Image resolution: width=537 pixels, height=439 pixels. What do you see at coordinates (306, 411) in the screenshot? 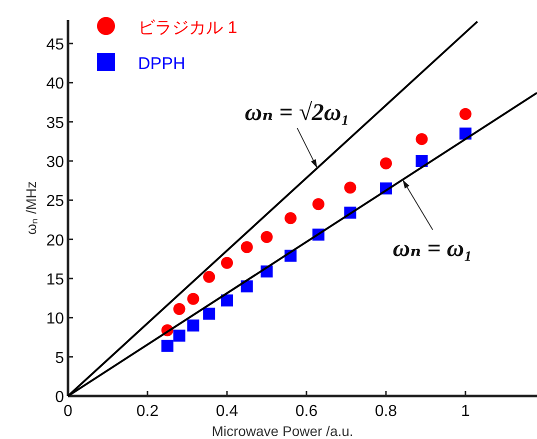
I see `x-tick-label: 0.6` at bounding box center [306, 411].